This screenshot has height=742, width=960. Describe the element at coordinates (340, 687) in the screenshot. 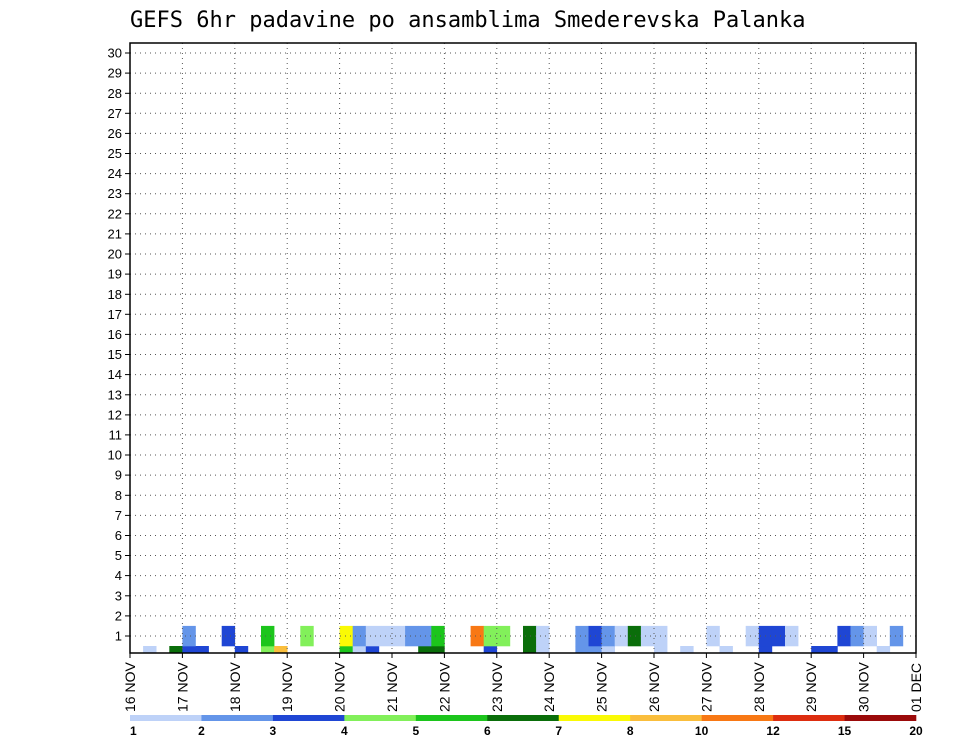

I see `x-tick-label: 20 NOV` at that location.